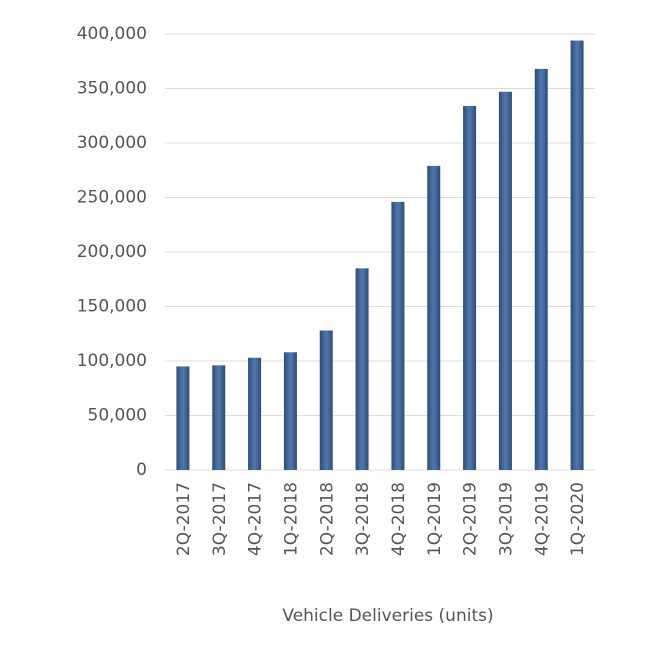 The height and width of the screenshot is (653, 652). I want to click on x-tick-label: 3Q-2017, so click(220, 519).